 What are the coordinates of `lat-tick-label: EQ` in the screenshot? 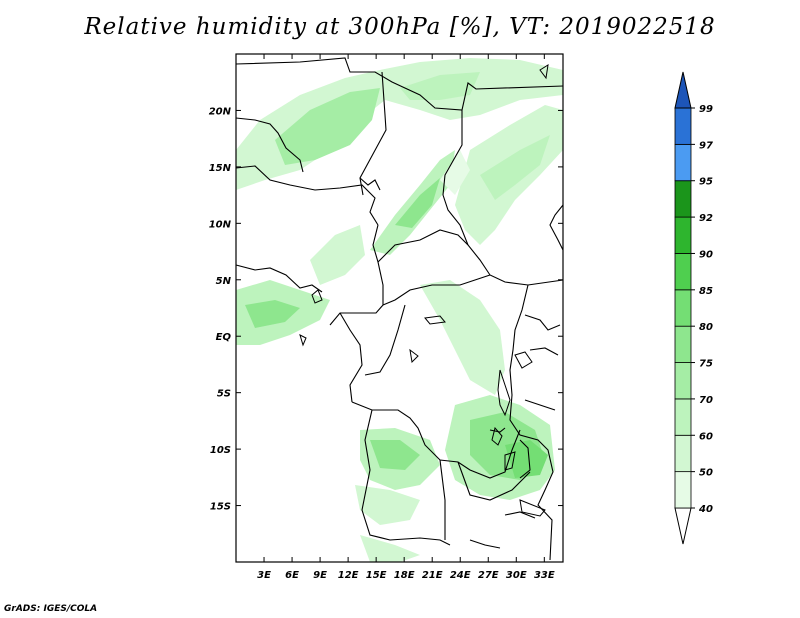 It's located at (224, 337).